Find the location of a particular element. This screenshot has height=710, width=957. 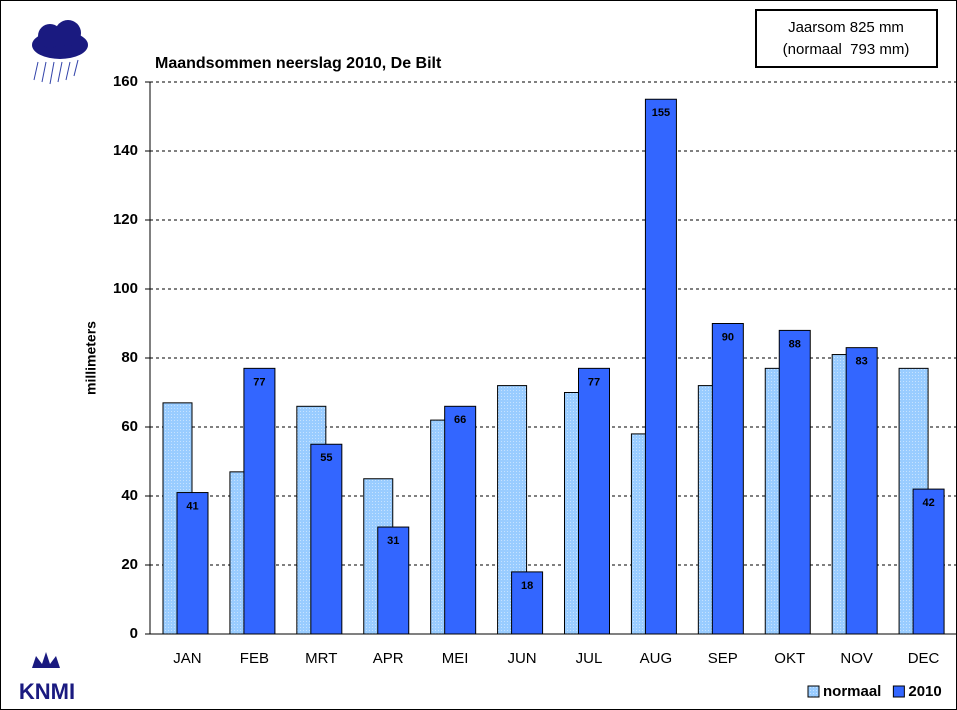

x-tick-label: APR is located at coordinates (388, 658).